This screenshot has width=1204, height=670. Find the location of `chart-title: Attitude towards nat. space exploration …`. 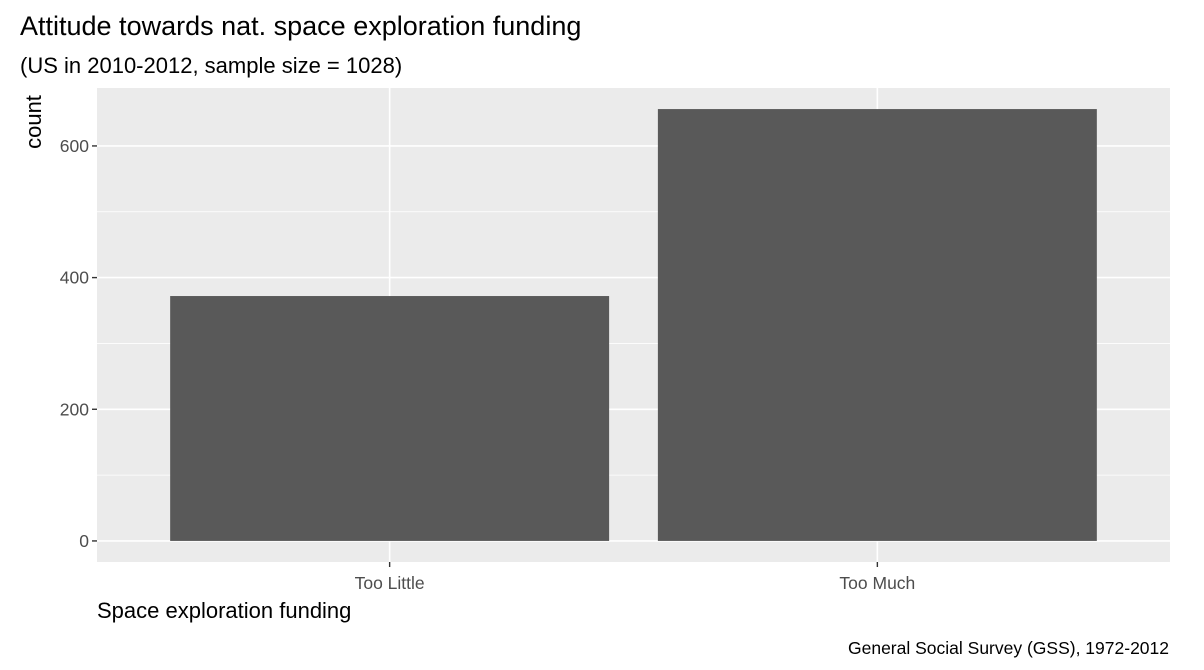

chart-title: Attitude towards nat. space exploration … is located at coordinates (300, 26).